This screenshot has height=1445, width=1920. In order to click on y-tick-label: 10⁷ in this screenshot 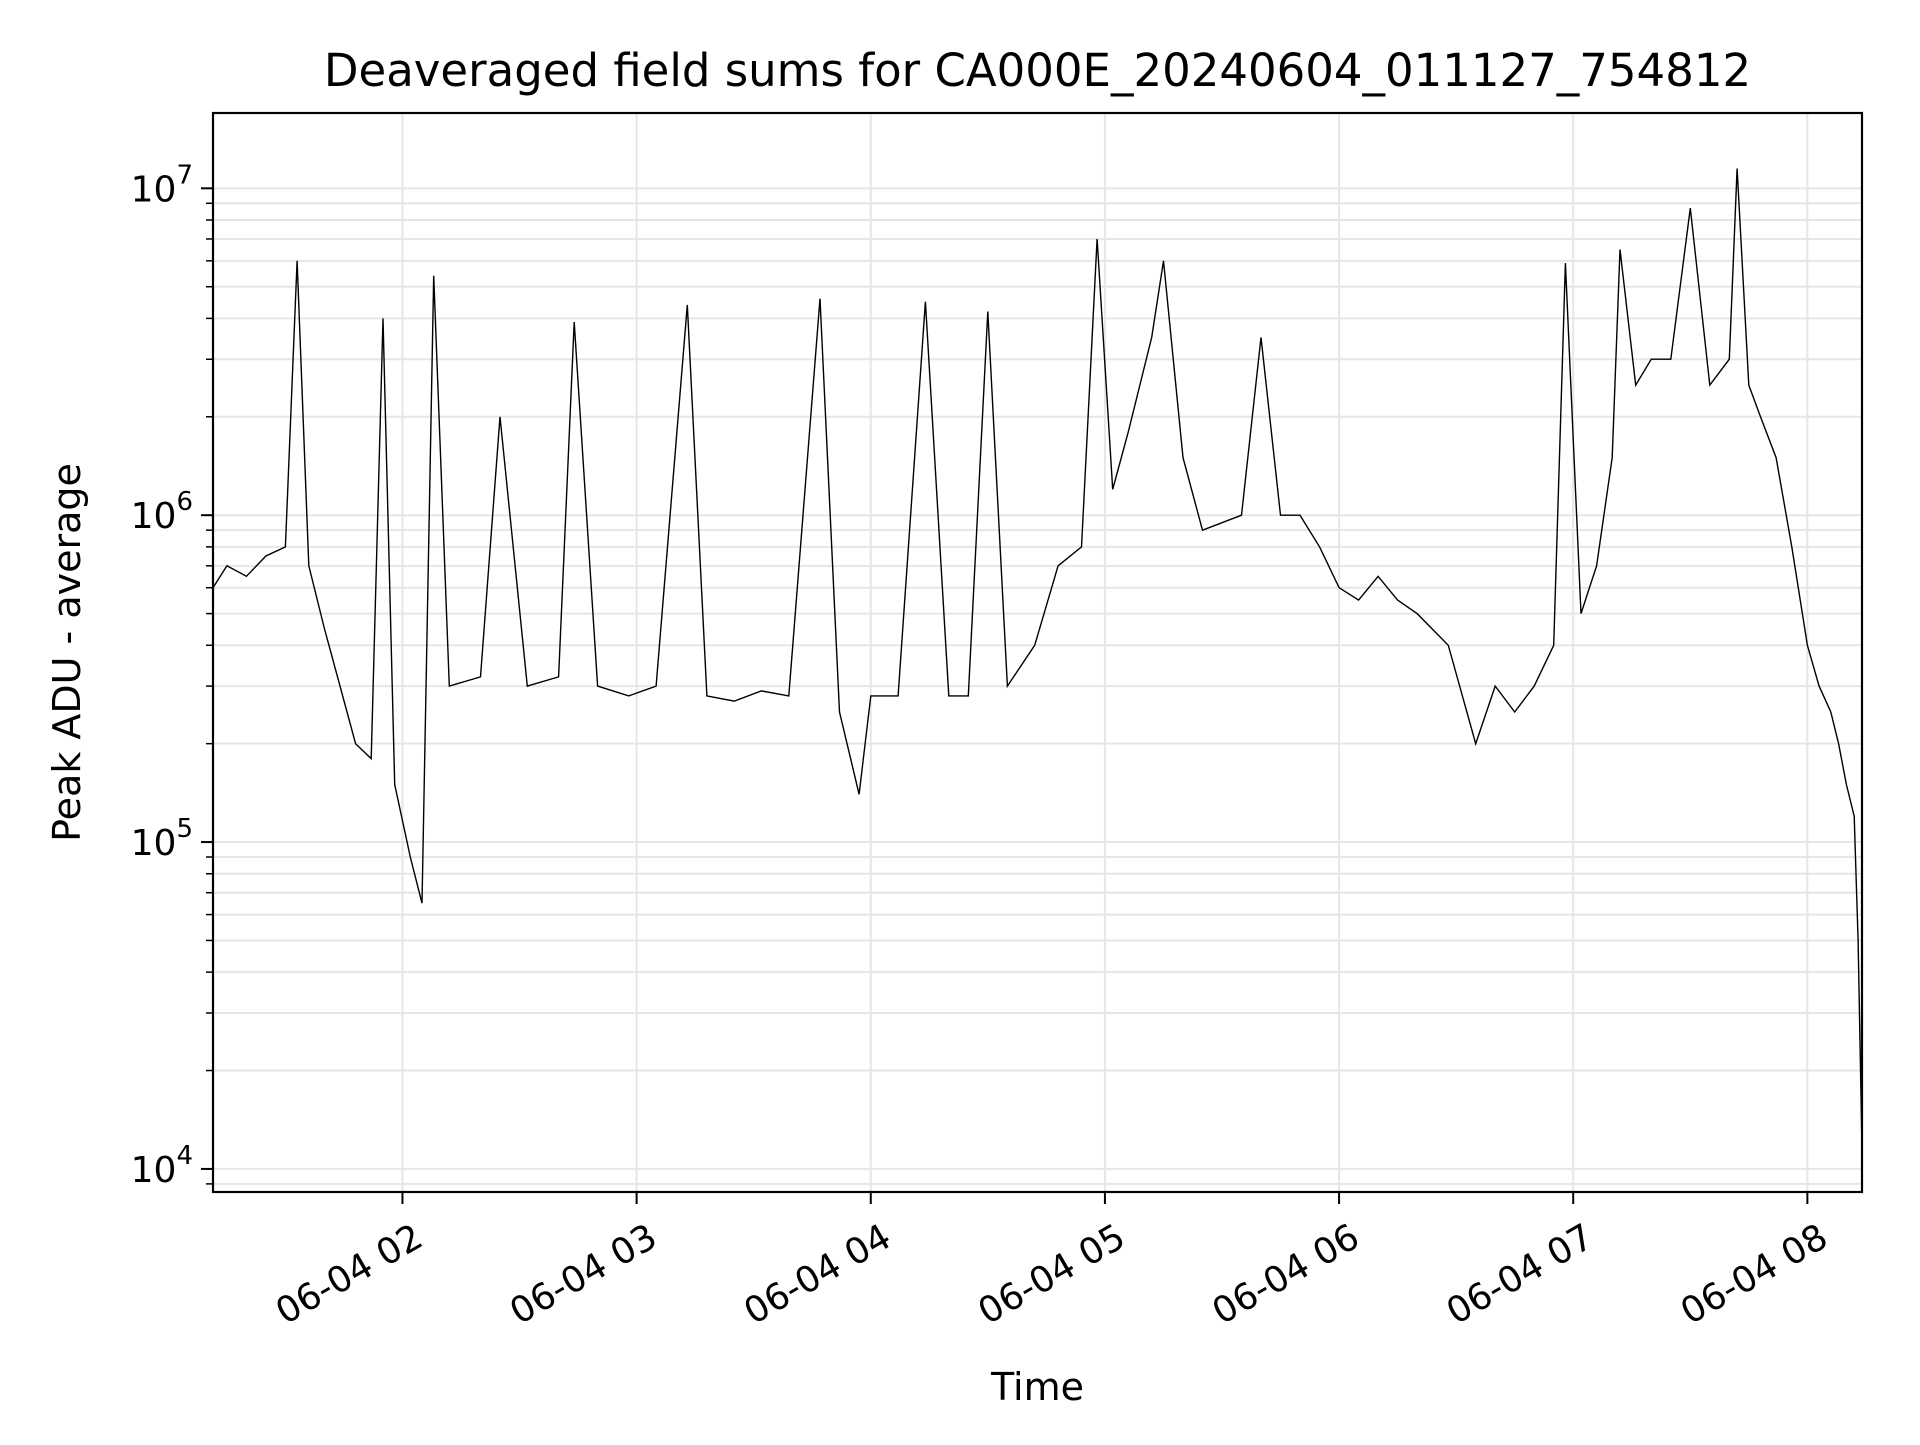, I will do `click(162, 185)`.